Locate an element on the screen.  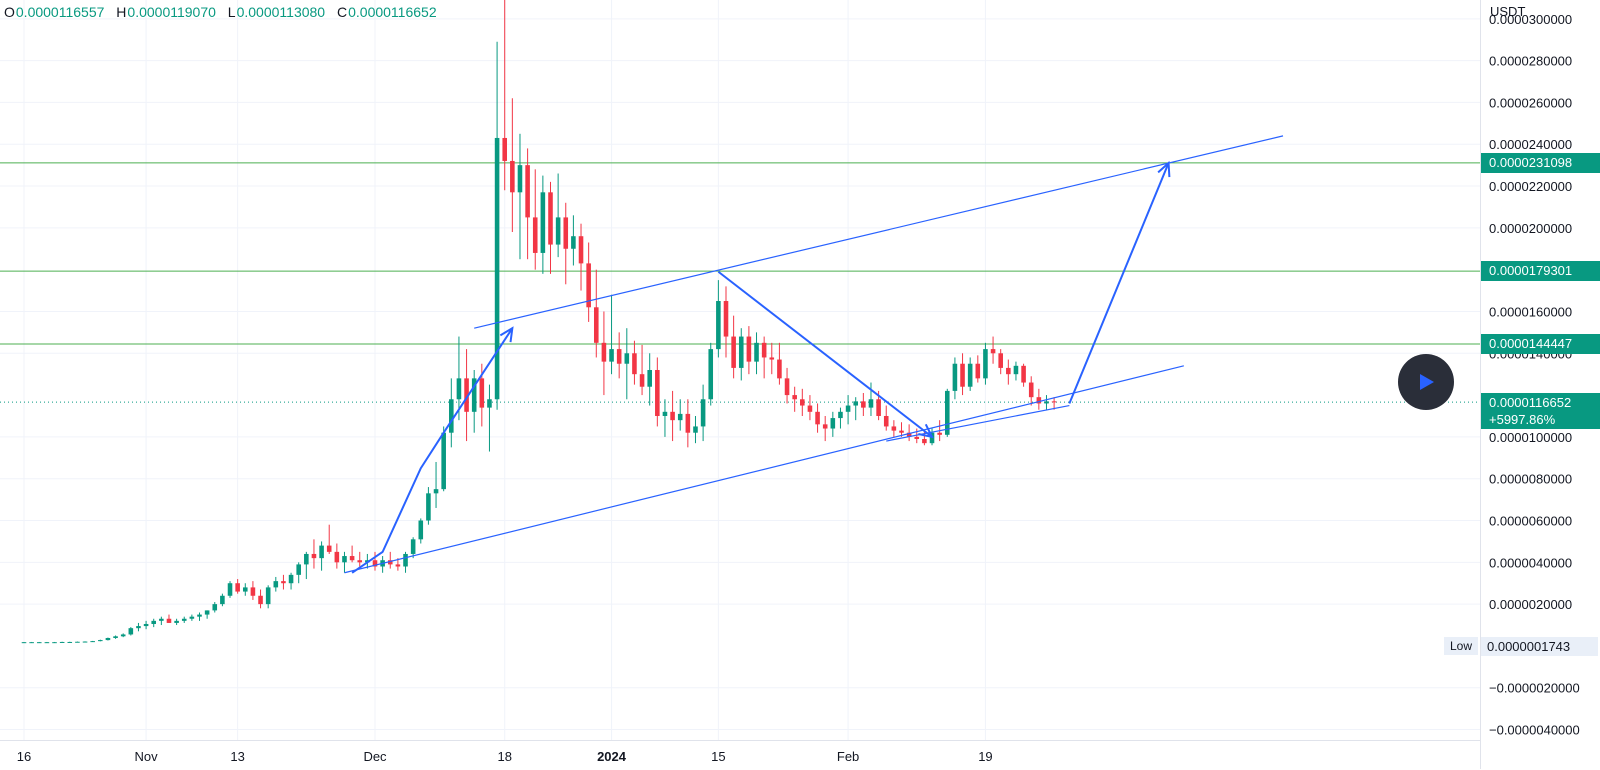
currency-unit: USDT is located at coordinates (1508, 11).